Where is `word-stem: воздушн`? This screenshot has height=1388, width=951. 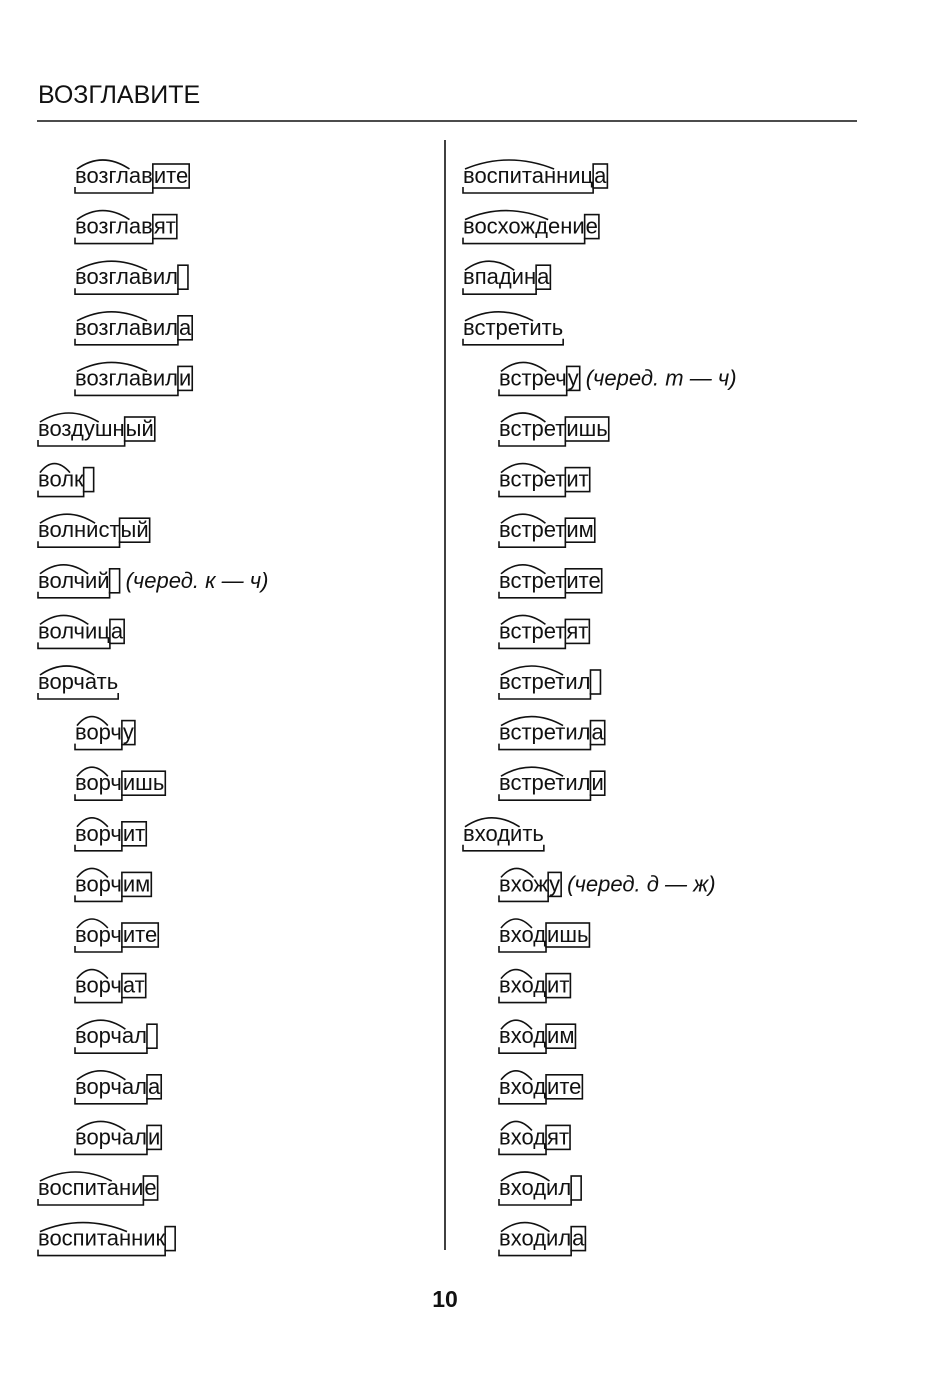
word-stem: воздушн is located at coordinates (81, 428).